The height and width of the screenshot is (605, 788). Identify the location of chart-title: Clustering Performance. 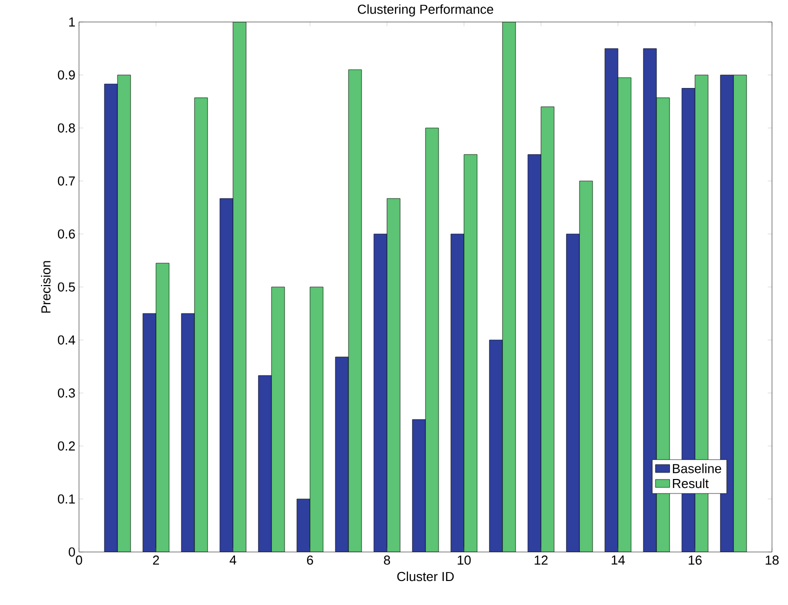
(426, 10).